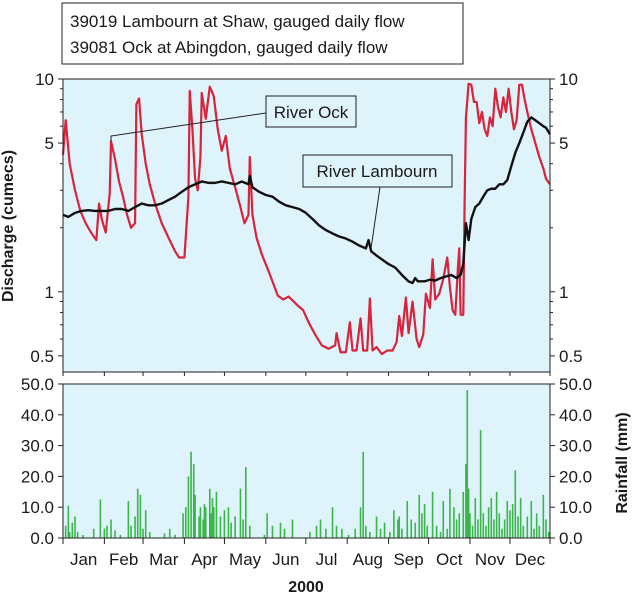 This screenshot has height=595, width=640. Describe the element at coordinates (311, 112) in the screenshot. I see `ock-callout-label: River Ock` at that location.